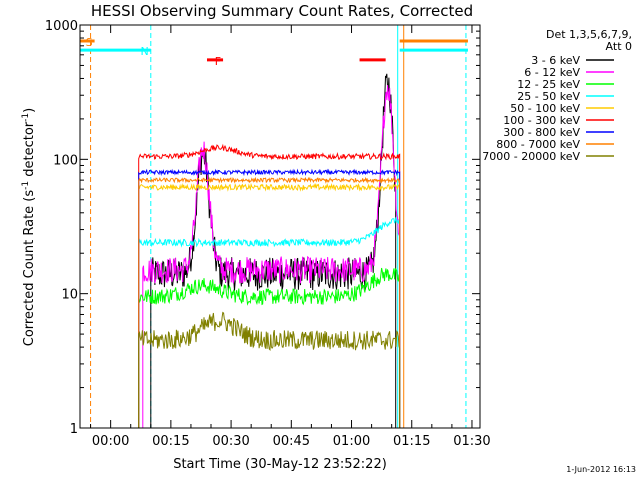  I want to click on x-tick-label: 00:00, so click(110, 441).